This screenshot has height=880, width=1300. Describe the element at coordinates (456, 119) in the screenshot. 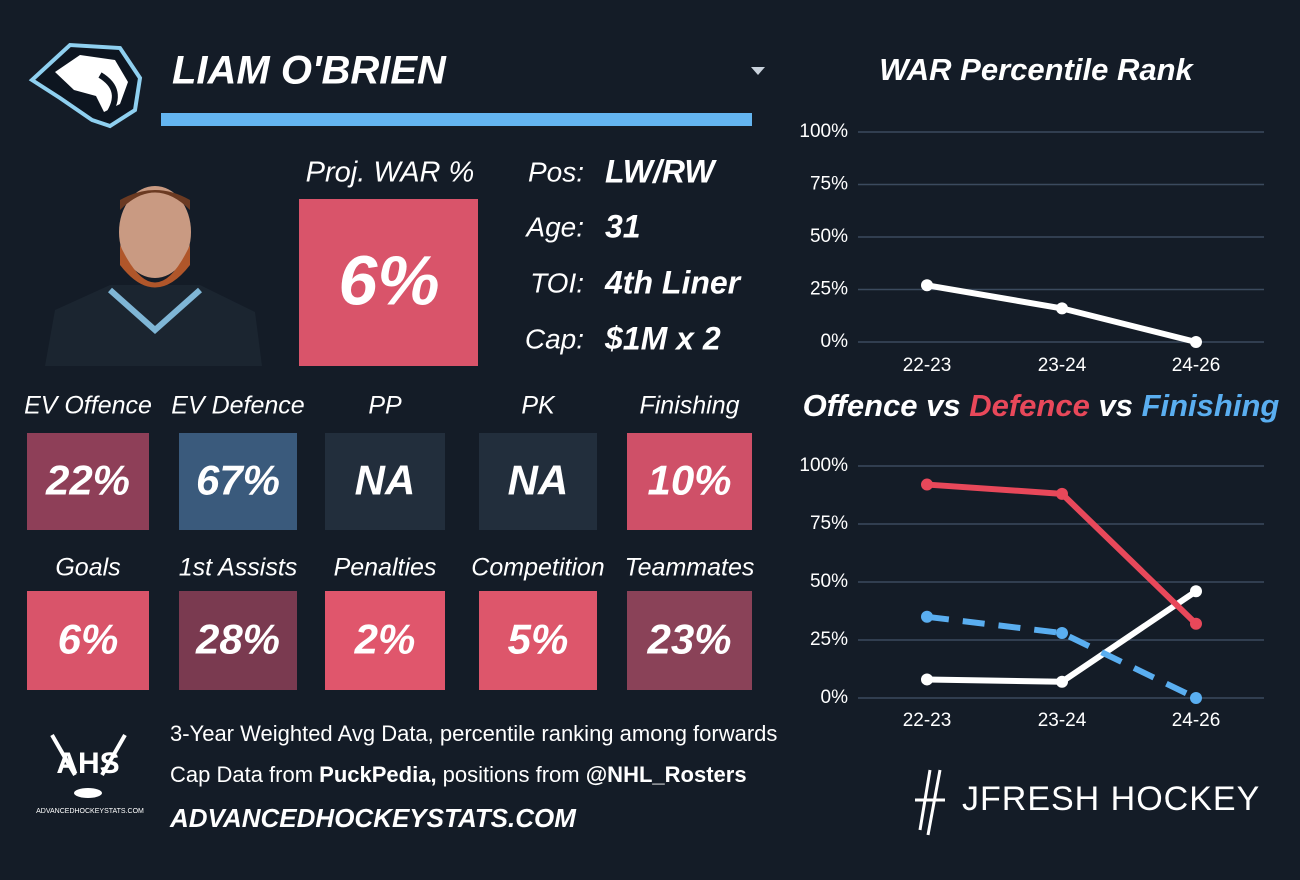

I see `name-underline` at that location.